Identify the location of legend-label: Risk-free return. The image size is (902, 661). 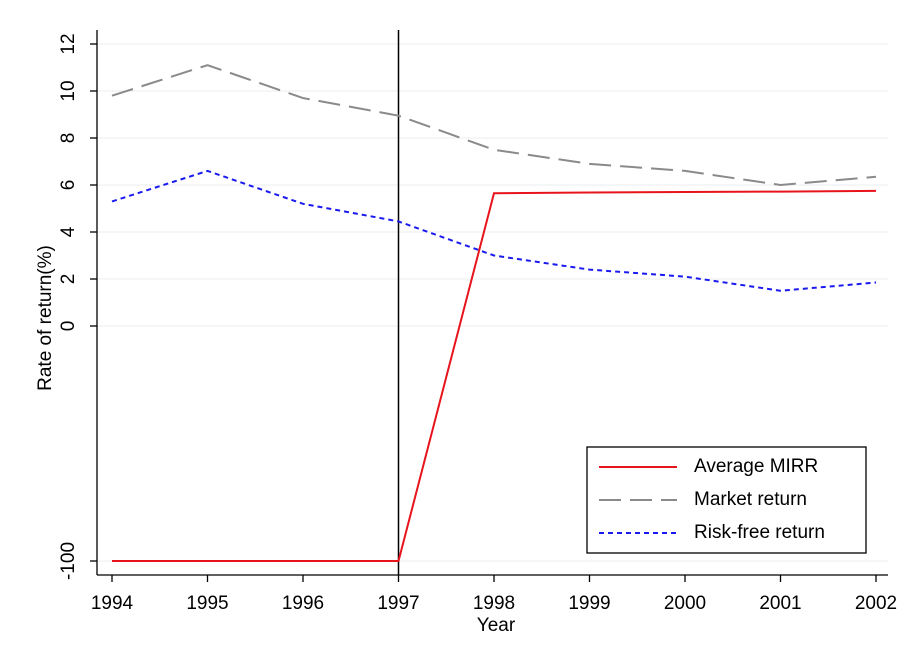
(759, 532).